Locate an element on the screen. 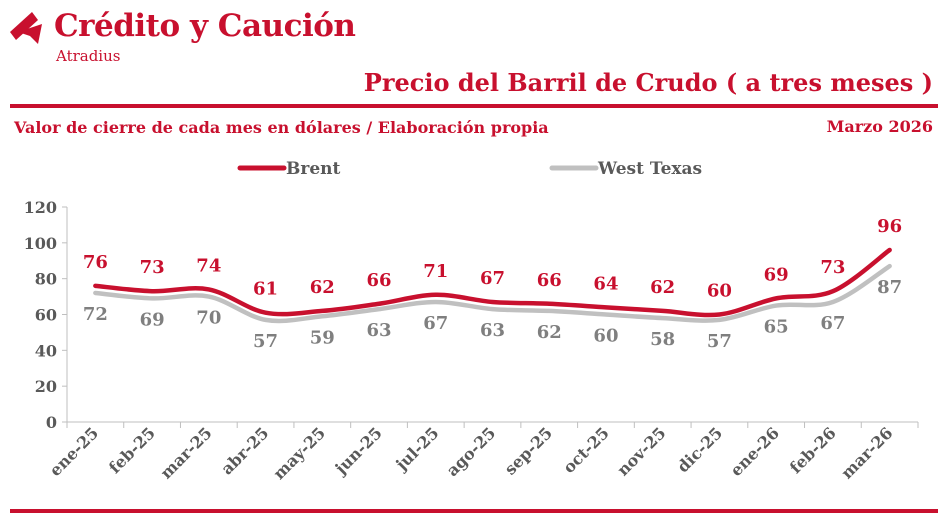 Image resolution: width=949 pixels, height=517 pixels. data-label-west-texas: 87 is located at coordinates (889, 287).